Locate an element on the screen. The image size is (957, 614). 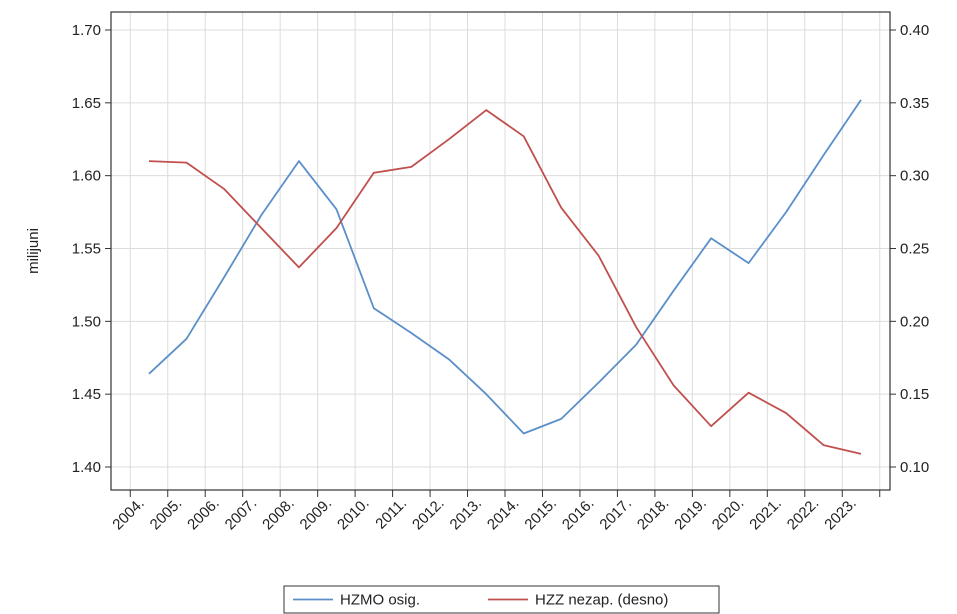
x-tick-label: 2023. is located at coordinates (840, 514).